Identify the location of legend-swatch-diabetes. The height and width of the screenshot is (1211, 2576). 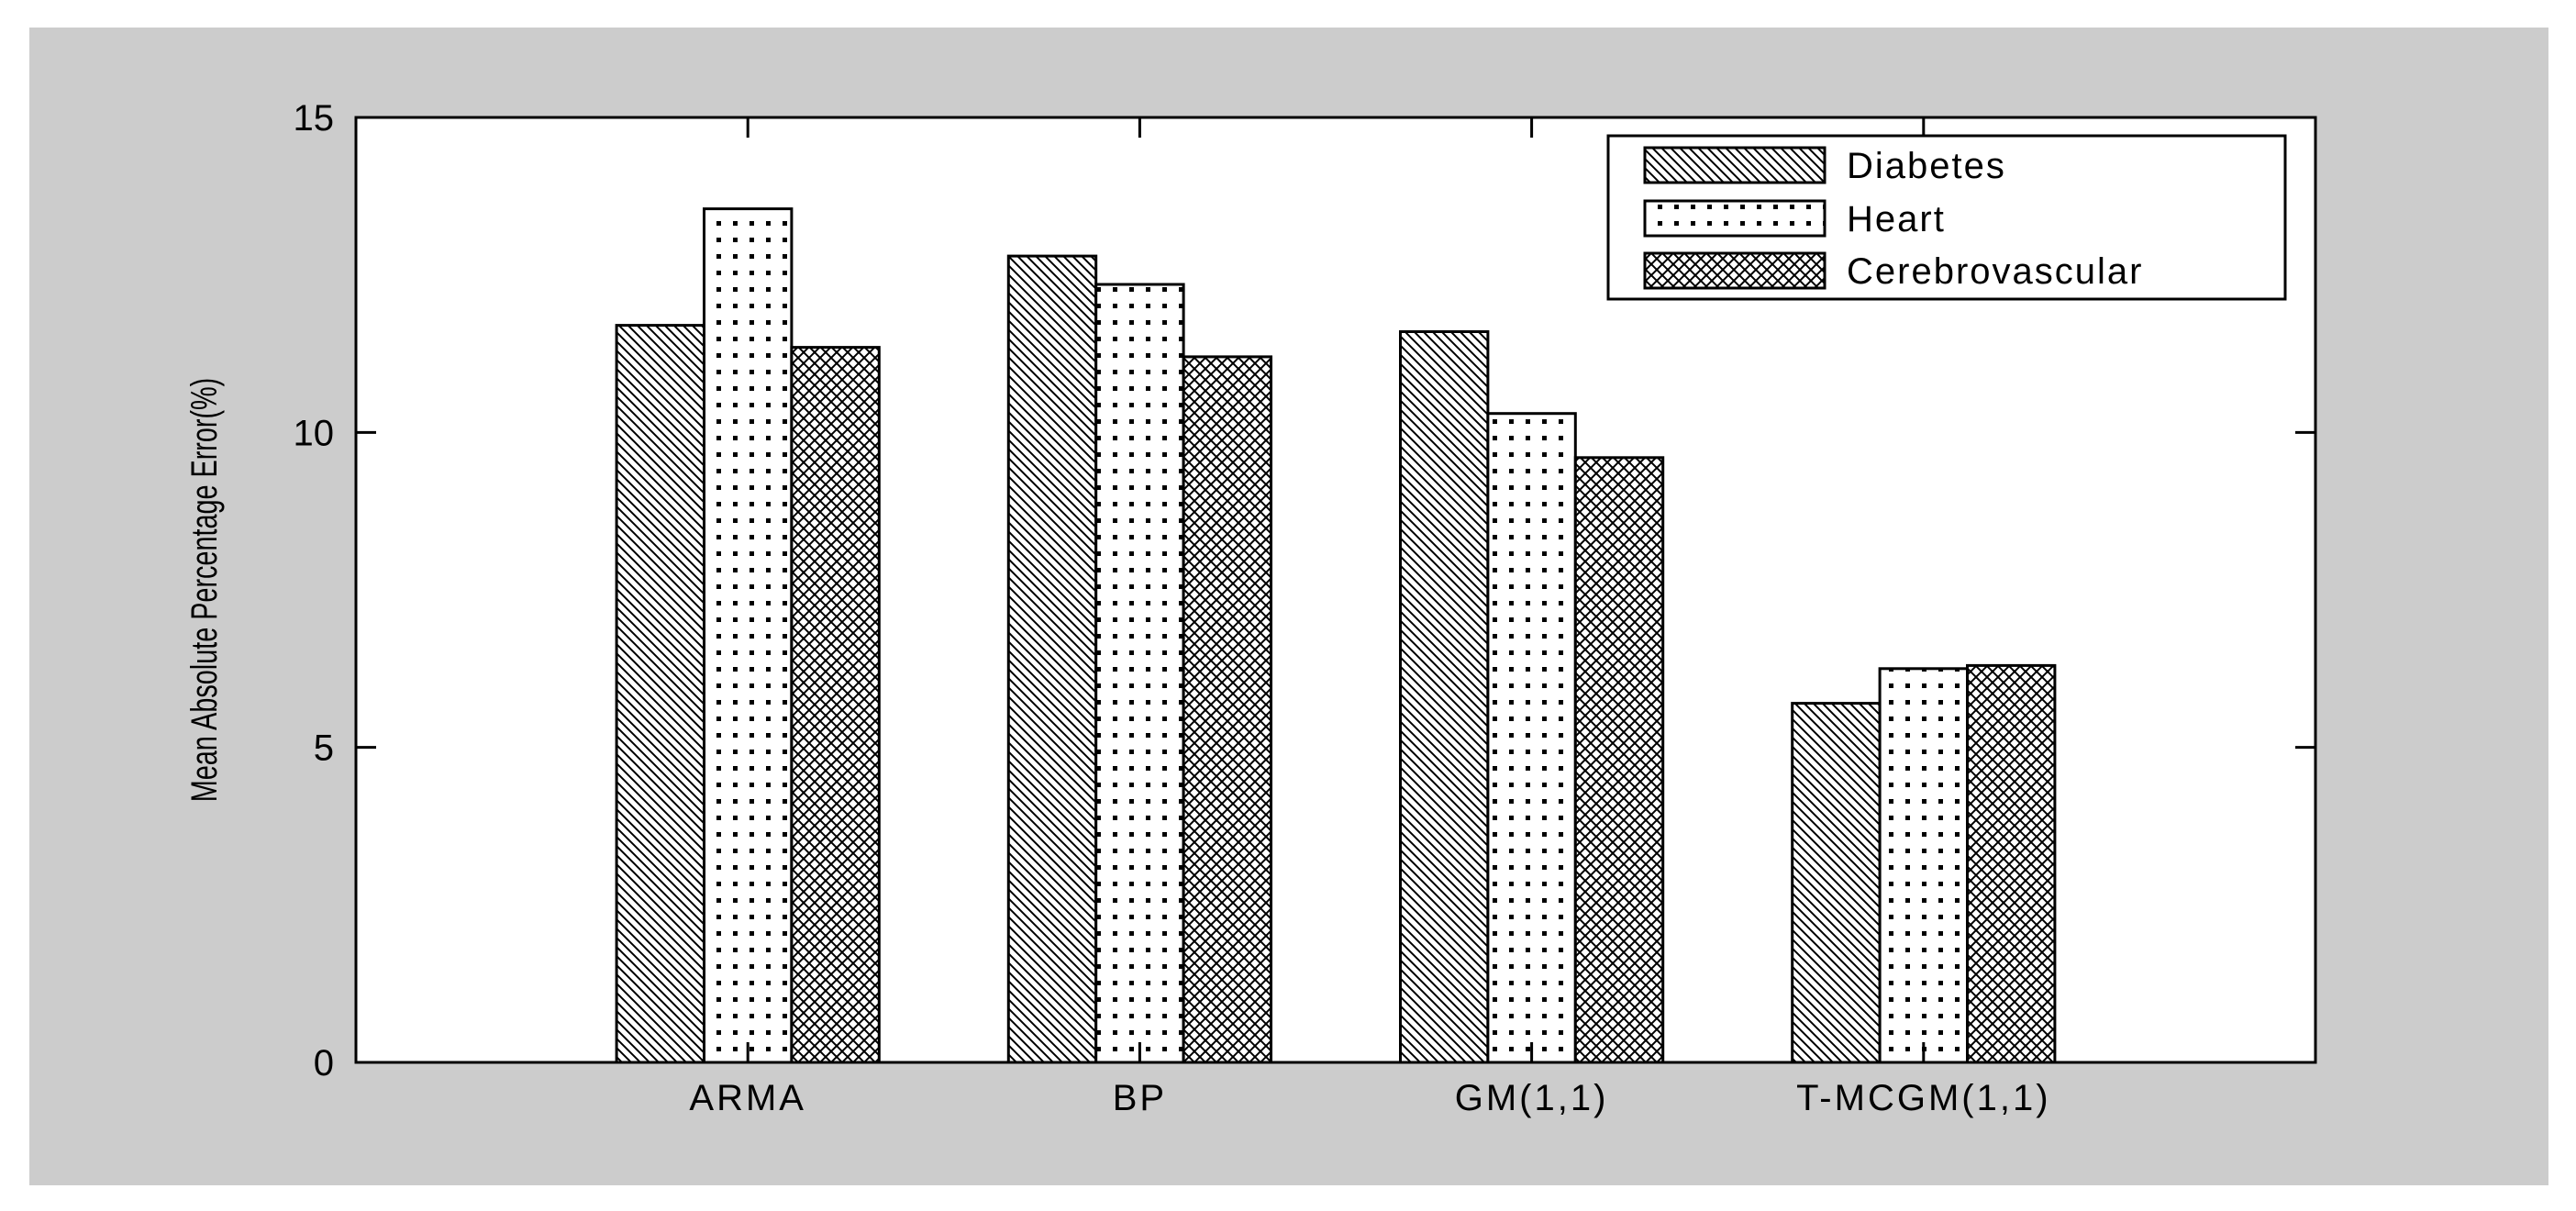
(1735, 165).